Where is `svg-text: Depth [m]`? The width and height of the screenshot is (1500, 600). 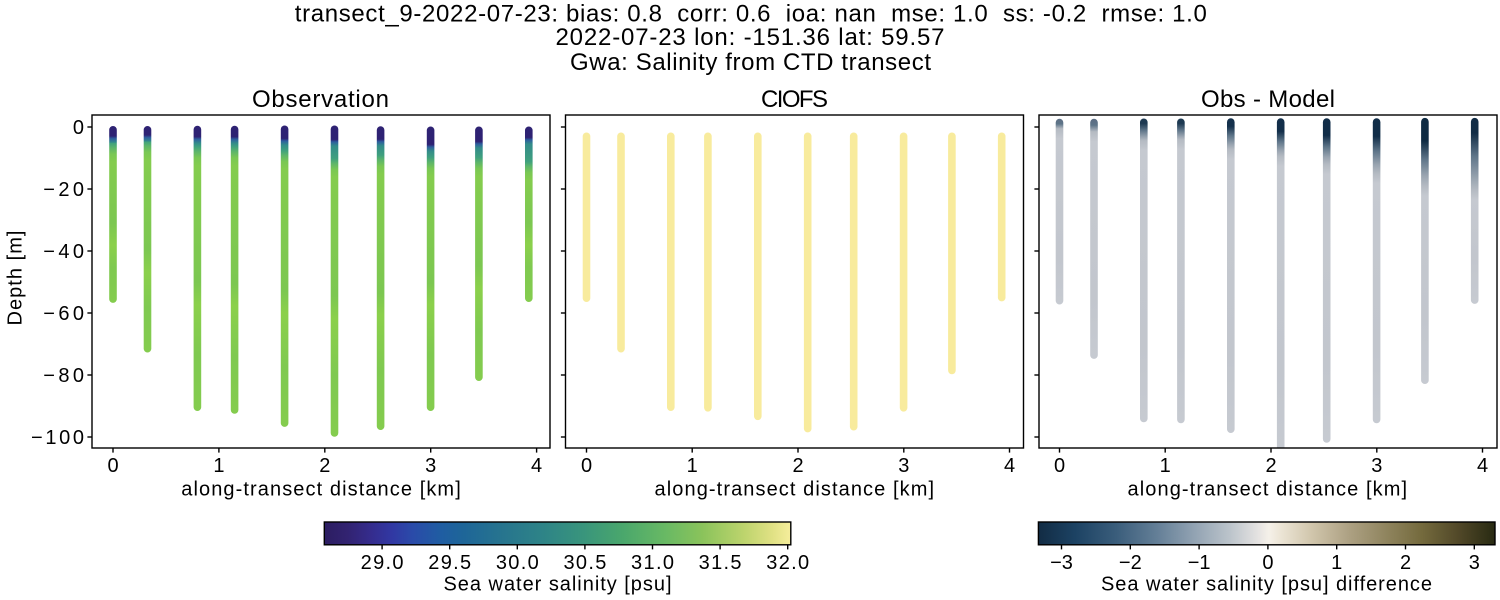
svg-text: Depth [m] is located at coordinates (16, 278).